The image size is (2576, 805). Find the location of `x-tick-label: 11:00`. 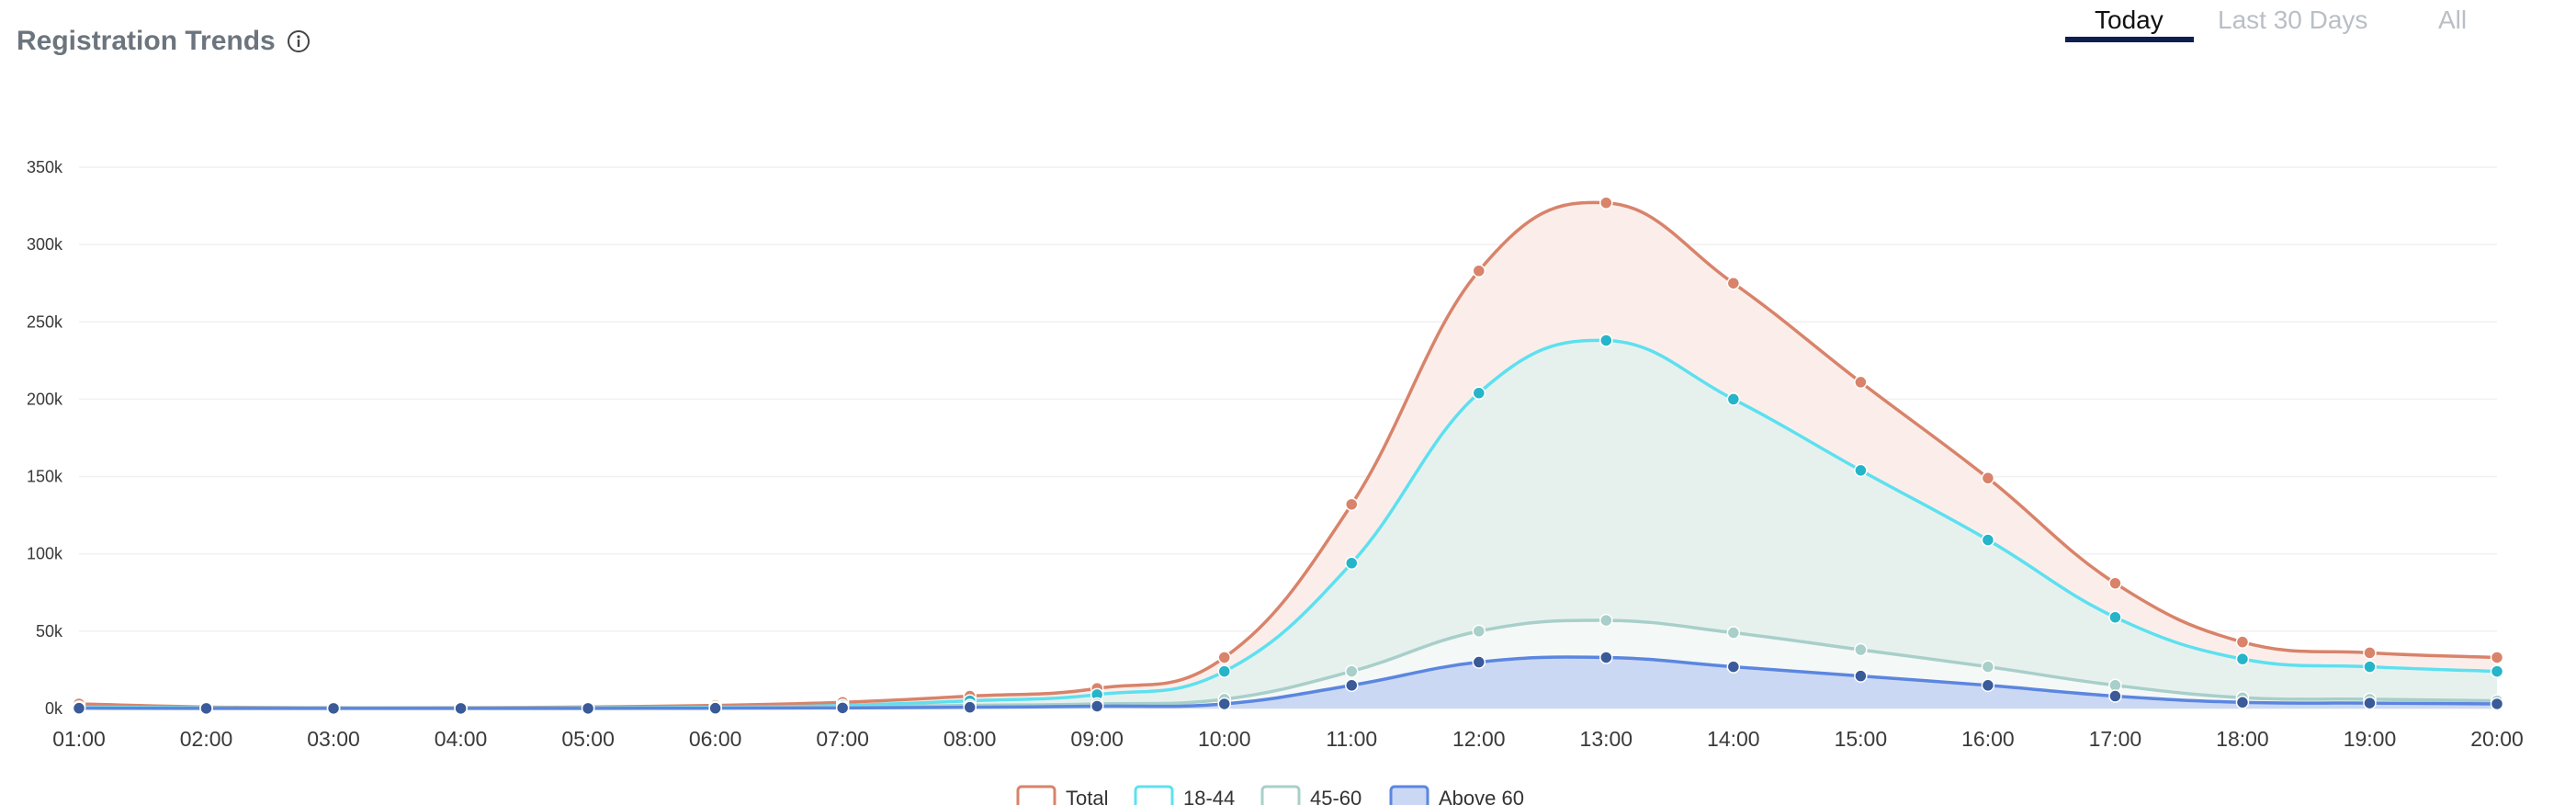

x-tick-label: 11:00 is located at coordinates (1351, 739).